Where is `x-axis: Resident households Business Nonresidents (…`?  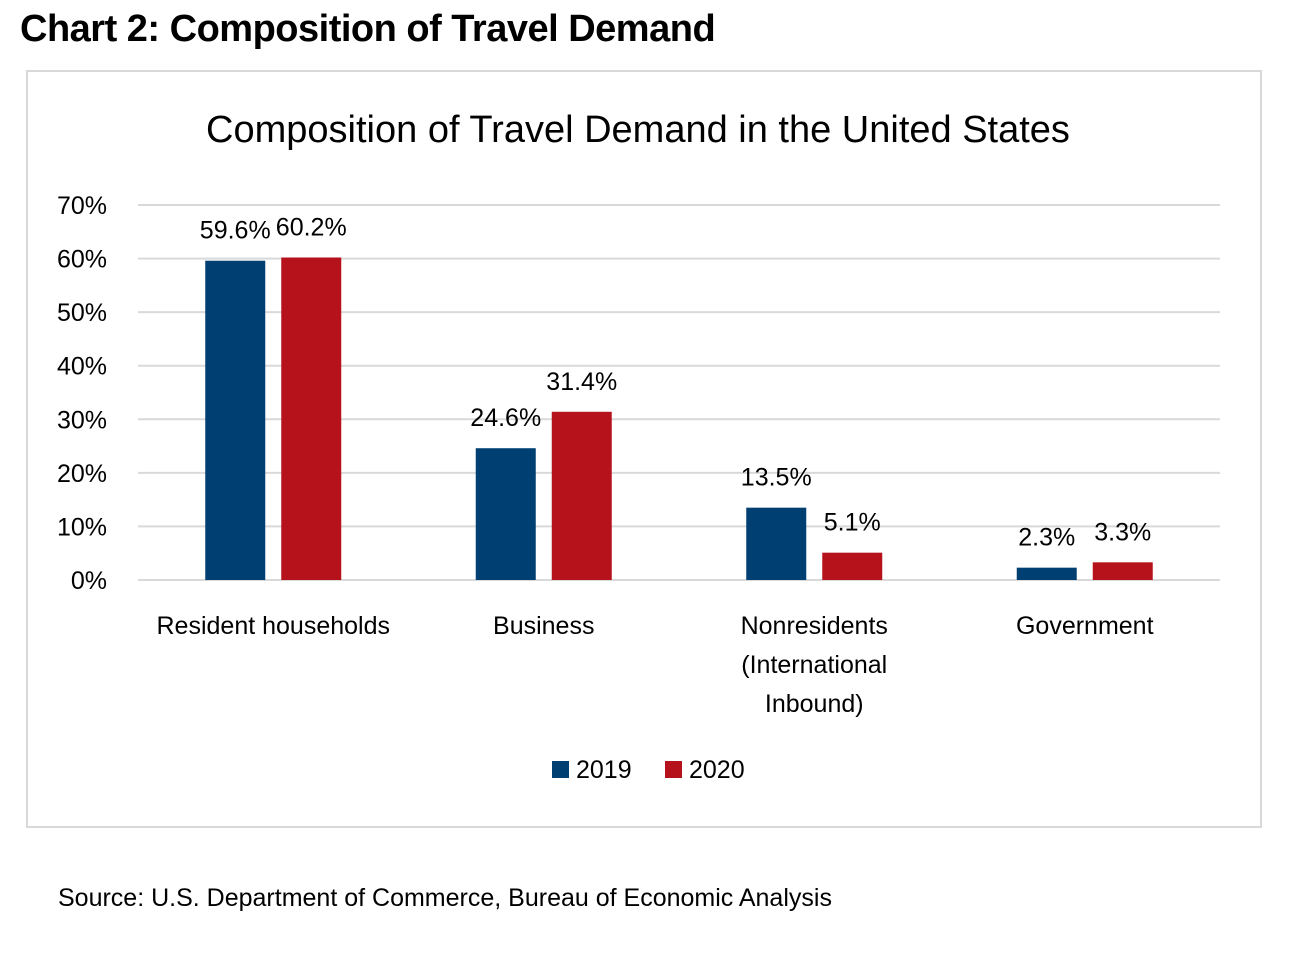 x-axis: Resident households Business Nonresidents (… is located at coordinates (655, 665).